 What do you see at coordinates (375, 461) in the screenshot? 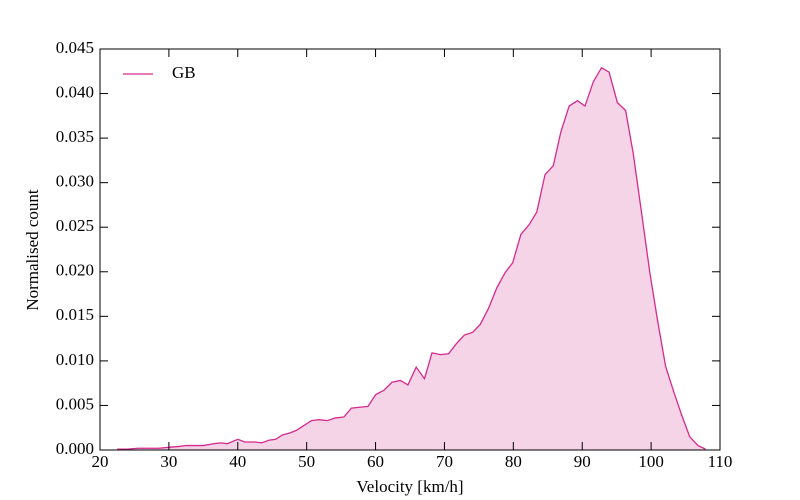
I see `x-tick-label: 60` at bounding box center [375, 461].